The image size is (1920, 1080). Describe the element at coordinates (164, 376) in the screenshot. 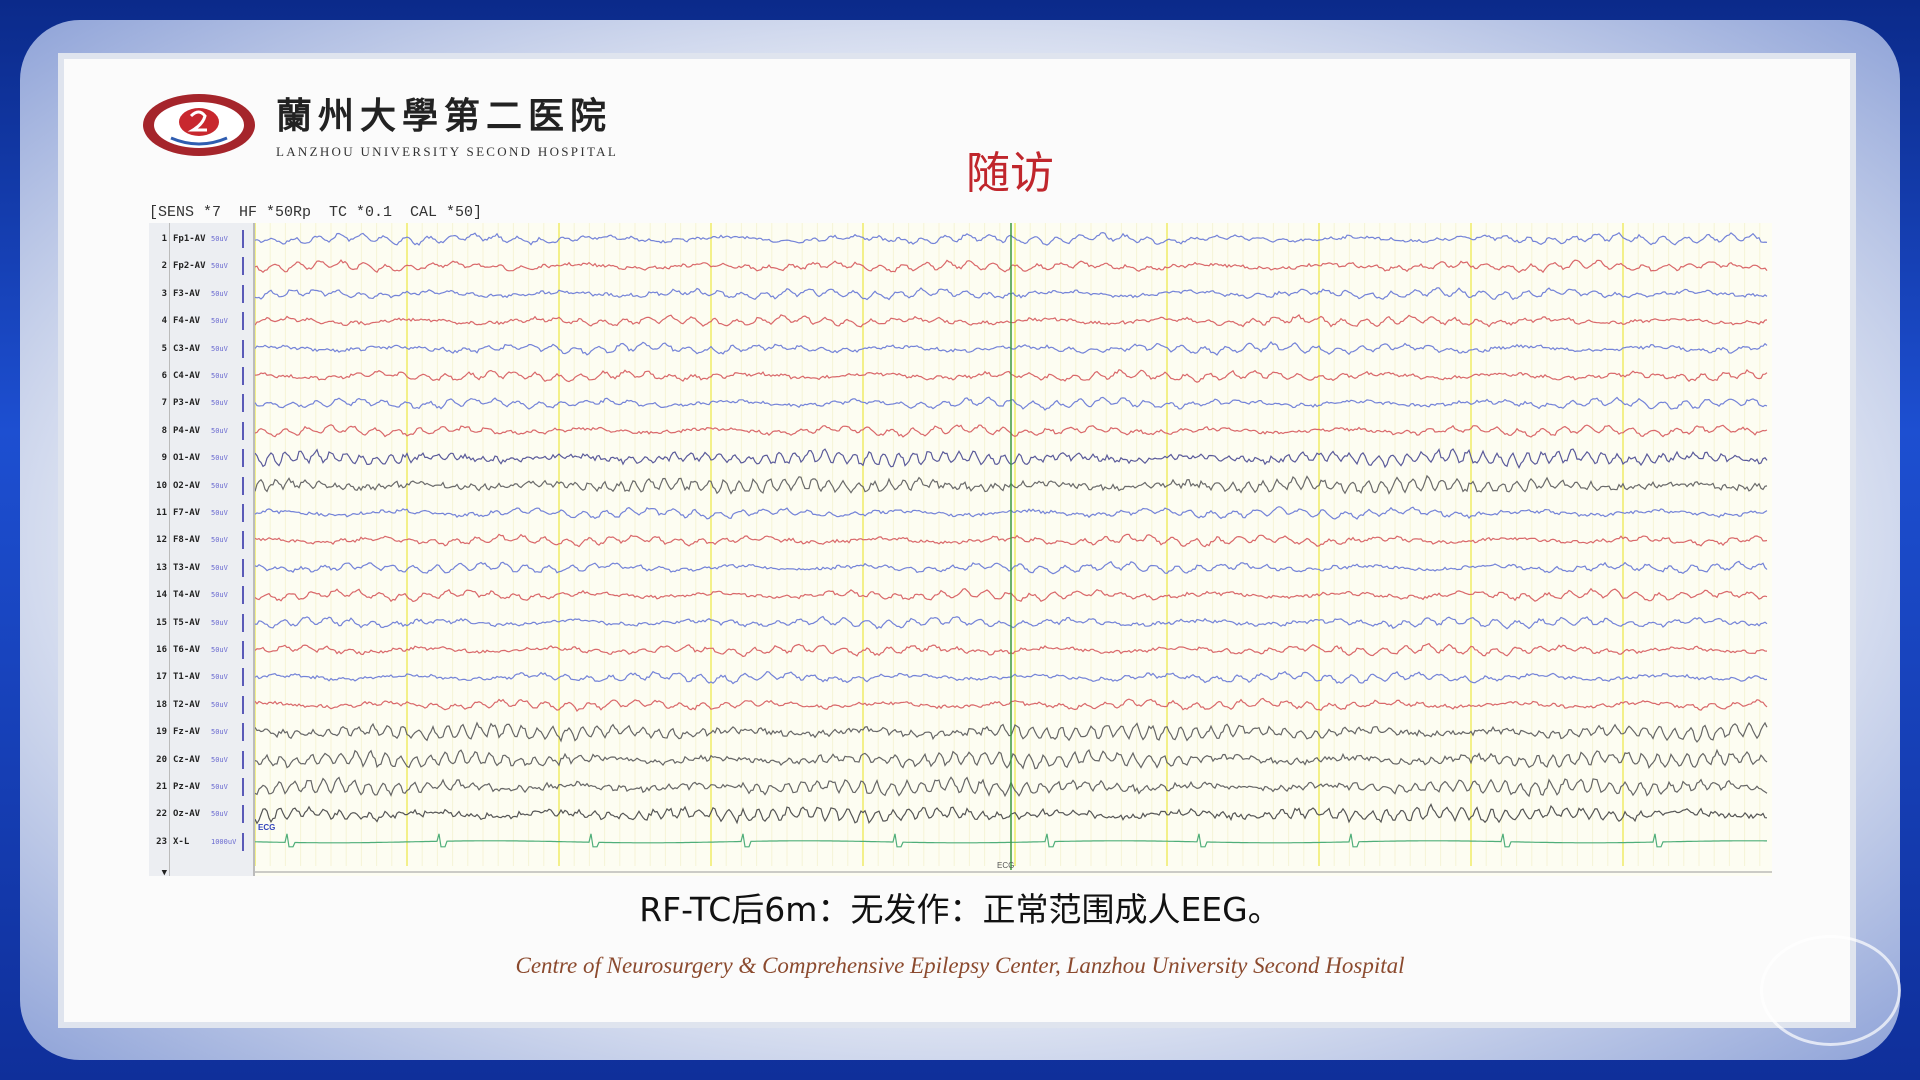

I see `channel-num: 6` at that location.